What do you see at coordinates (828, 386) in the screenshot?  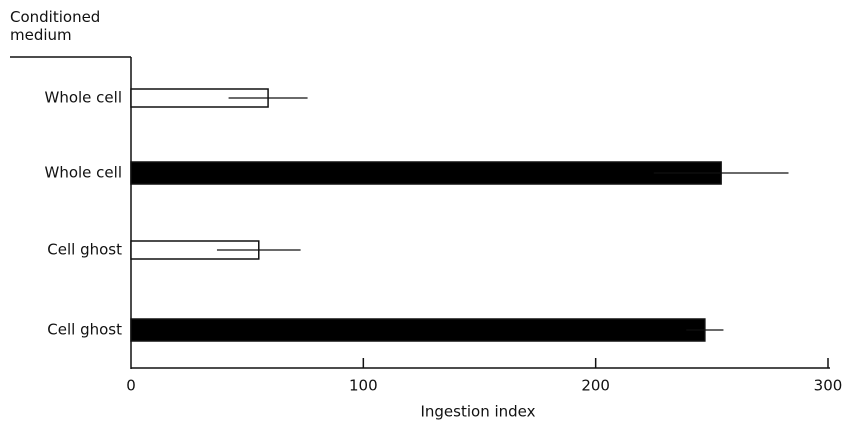 I see `x-tick-label: 300` at bounding box center [828, 386].